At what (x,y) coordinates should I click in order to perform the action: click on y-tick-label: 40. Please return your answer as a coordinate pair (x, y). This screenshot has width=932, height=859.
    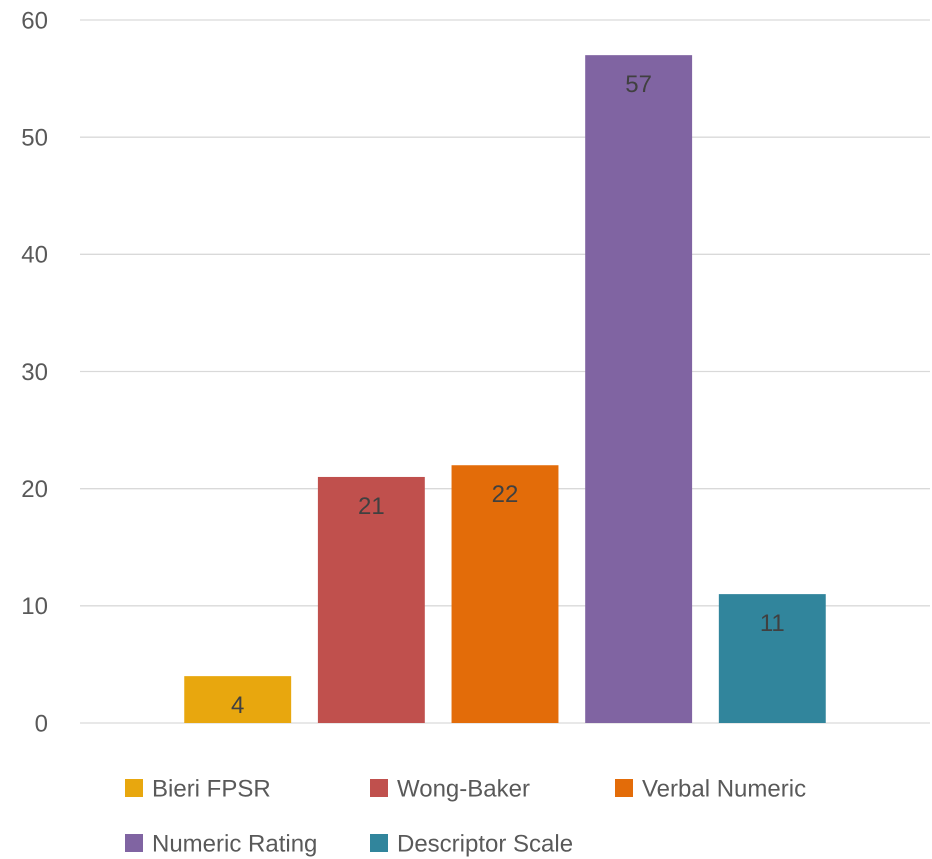
    Looking at the image, I should click on (34, 255).